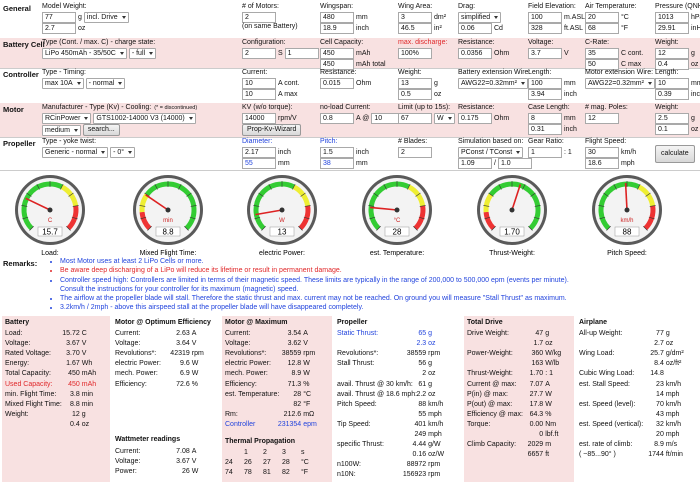  Describe the element at coordinates (672, 118) in the screenshot. I see `input-field: 2.5` at that location.